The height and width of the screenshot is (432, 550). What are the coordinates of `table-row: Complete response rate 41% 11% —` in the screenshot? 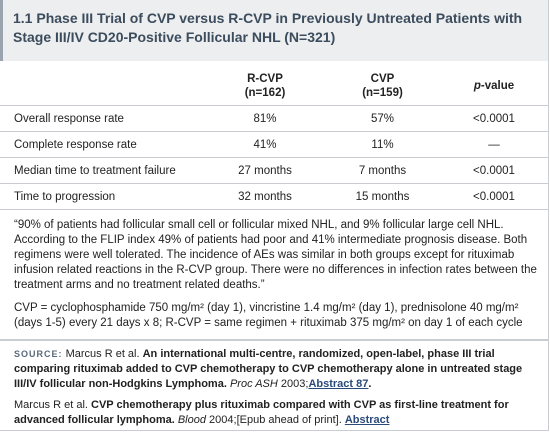 It's located at (274, 144).